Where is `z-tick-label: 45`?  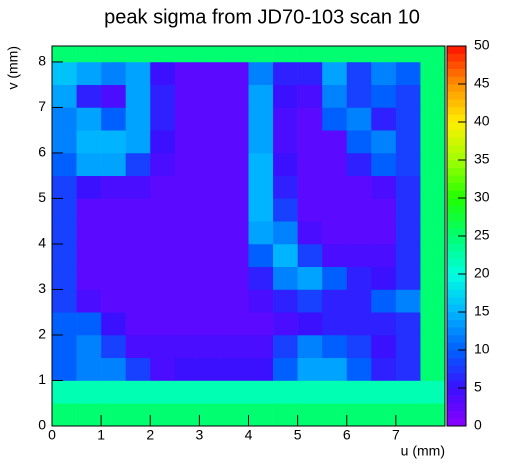 z-tick-label: 45 is located at coordinates (482, 83).